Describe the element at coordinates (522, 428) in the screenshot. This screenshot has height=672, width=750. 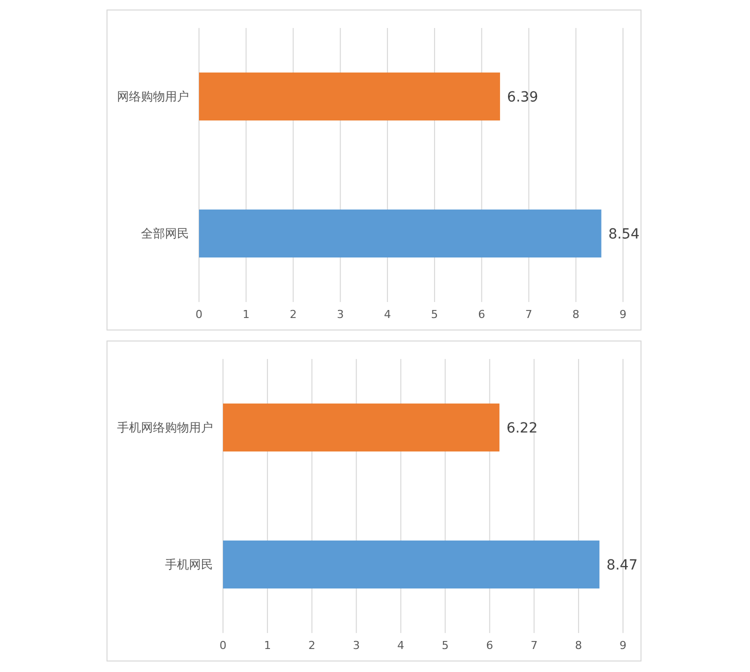
I see `data-label: 6.22` at that location.